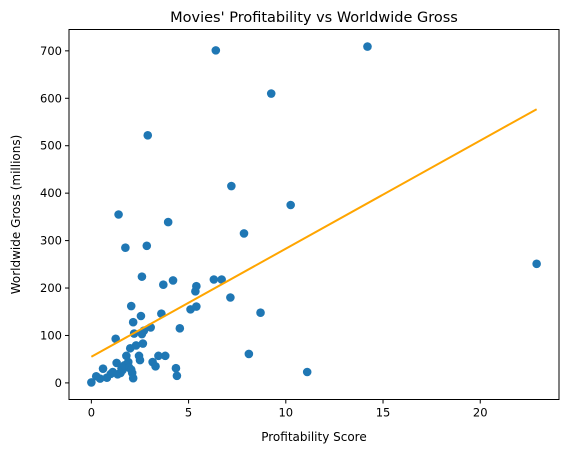 The width and height of the screenshot is (571, 453). I want to click on y-tick-label: 700, so click(51, 51).